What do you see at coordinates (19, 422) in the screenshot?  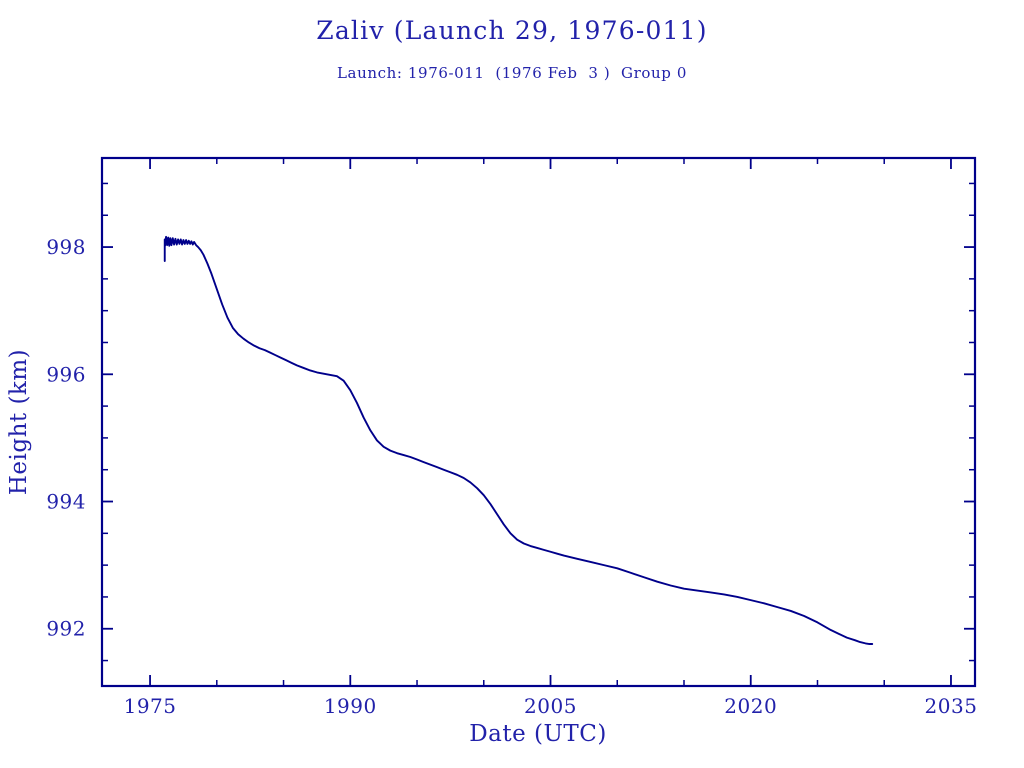 I see `y-axis-title: Height (km)` at bounding box center [19, 422].